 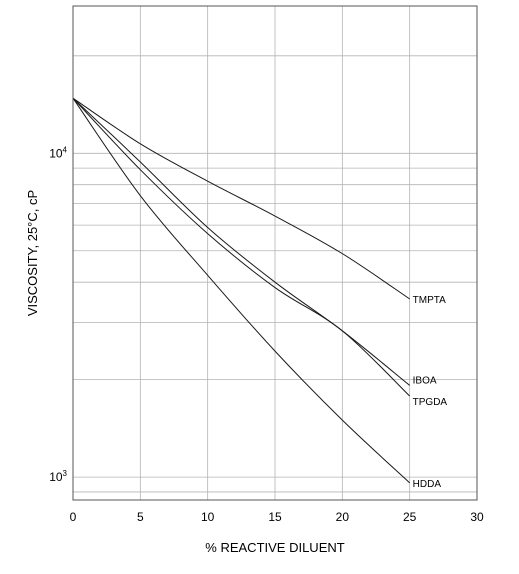 What do you see at coordinates (410, 517) in the screenshot?
I see `x-tick-label: 25` at bounding box center [410, 517].